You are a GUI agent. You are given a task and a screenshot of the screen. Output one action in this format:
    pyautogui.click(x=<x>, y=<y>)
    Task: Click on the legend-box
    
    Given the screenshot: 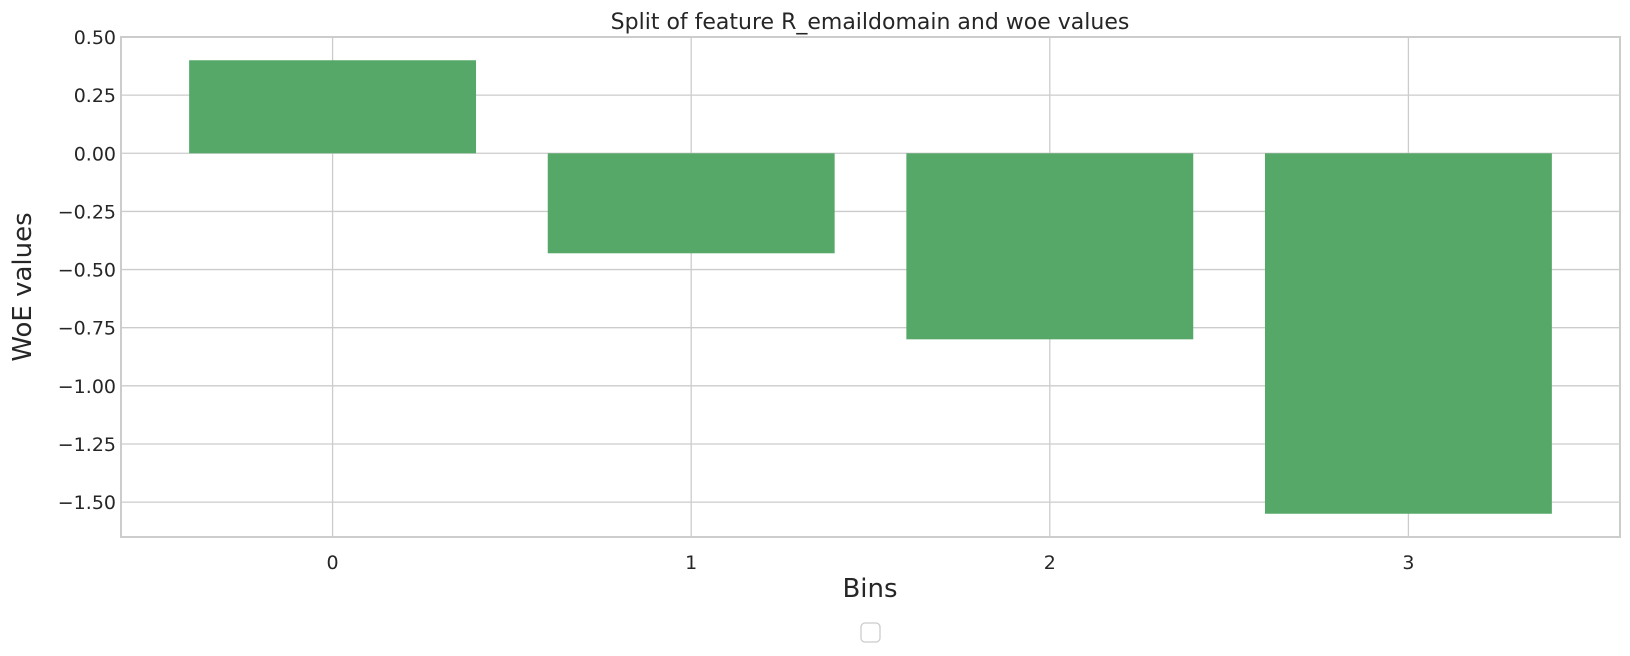 What is the action you would take?
    pyautogui.click(x=870, y=632)
    